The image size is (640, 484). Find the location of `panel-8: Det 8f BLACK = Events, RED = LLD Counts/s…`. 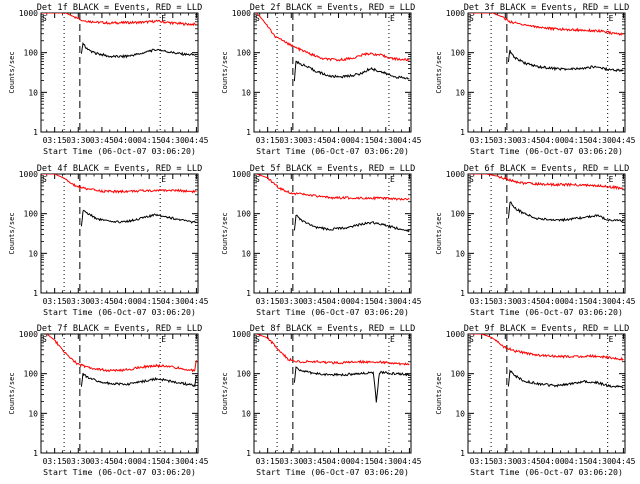

panel-8: Det 8f BLACK = Events, RED = LLD Counts/s… is located at coordinates (321, 400).